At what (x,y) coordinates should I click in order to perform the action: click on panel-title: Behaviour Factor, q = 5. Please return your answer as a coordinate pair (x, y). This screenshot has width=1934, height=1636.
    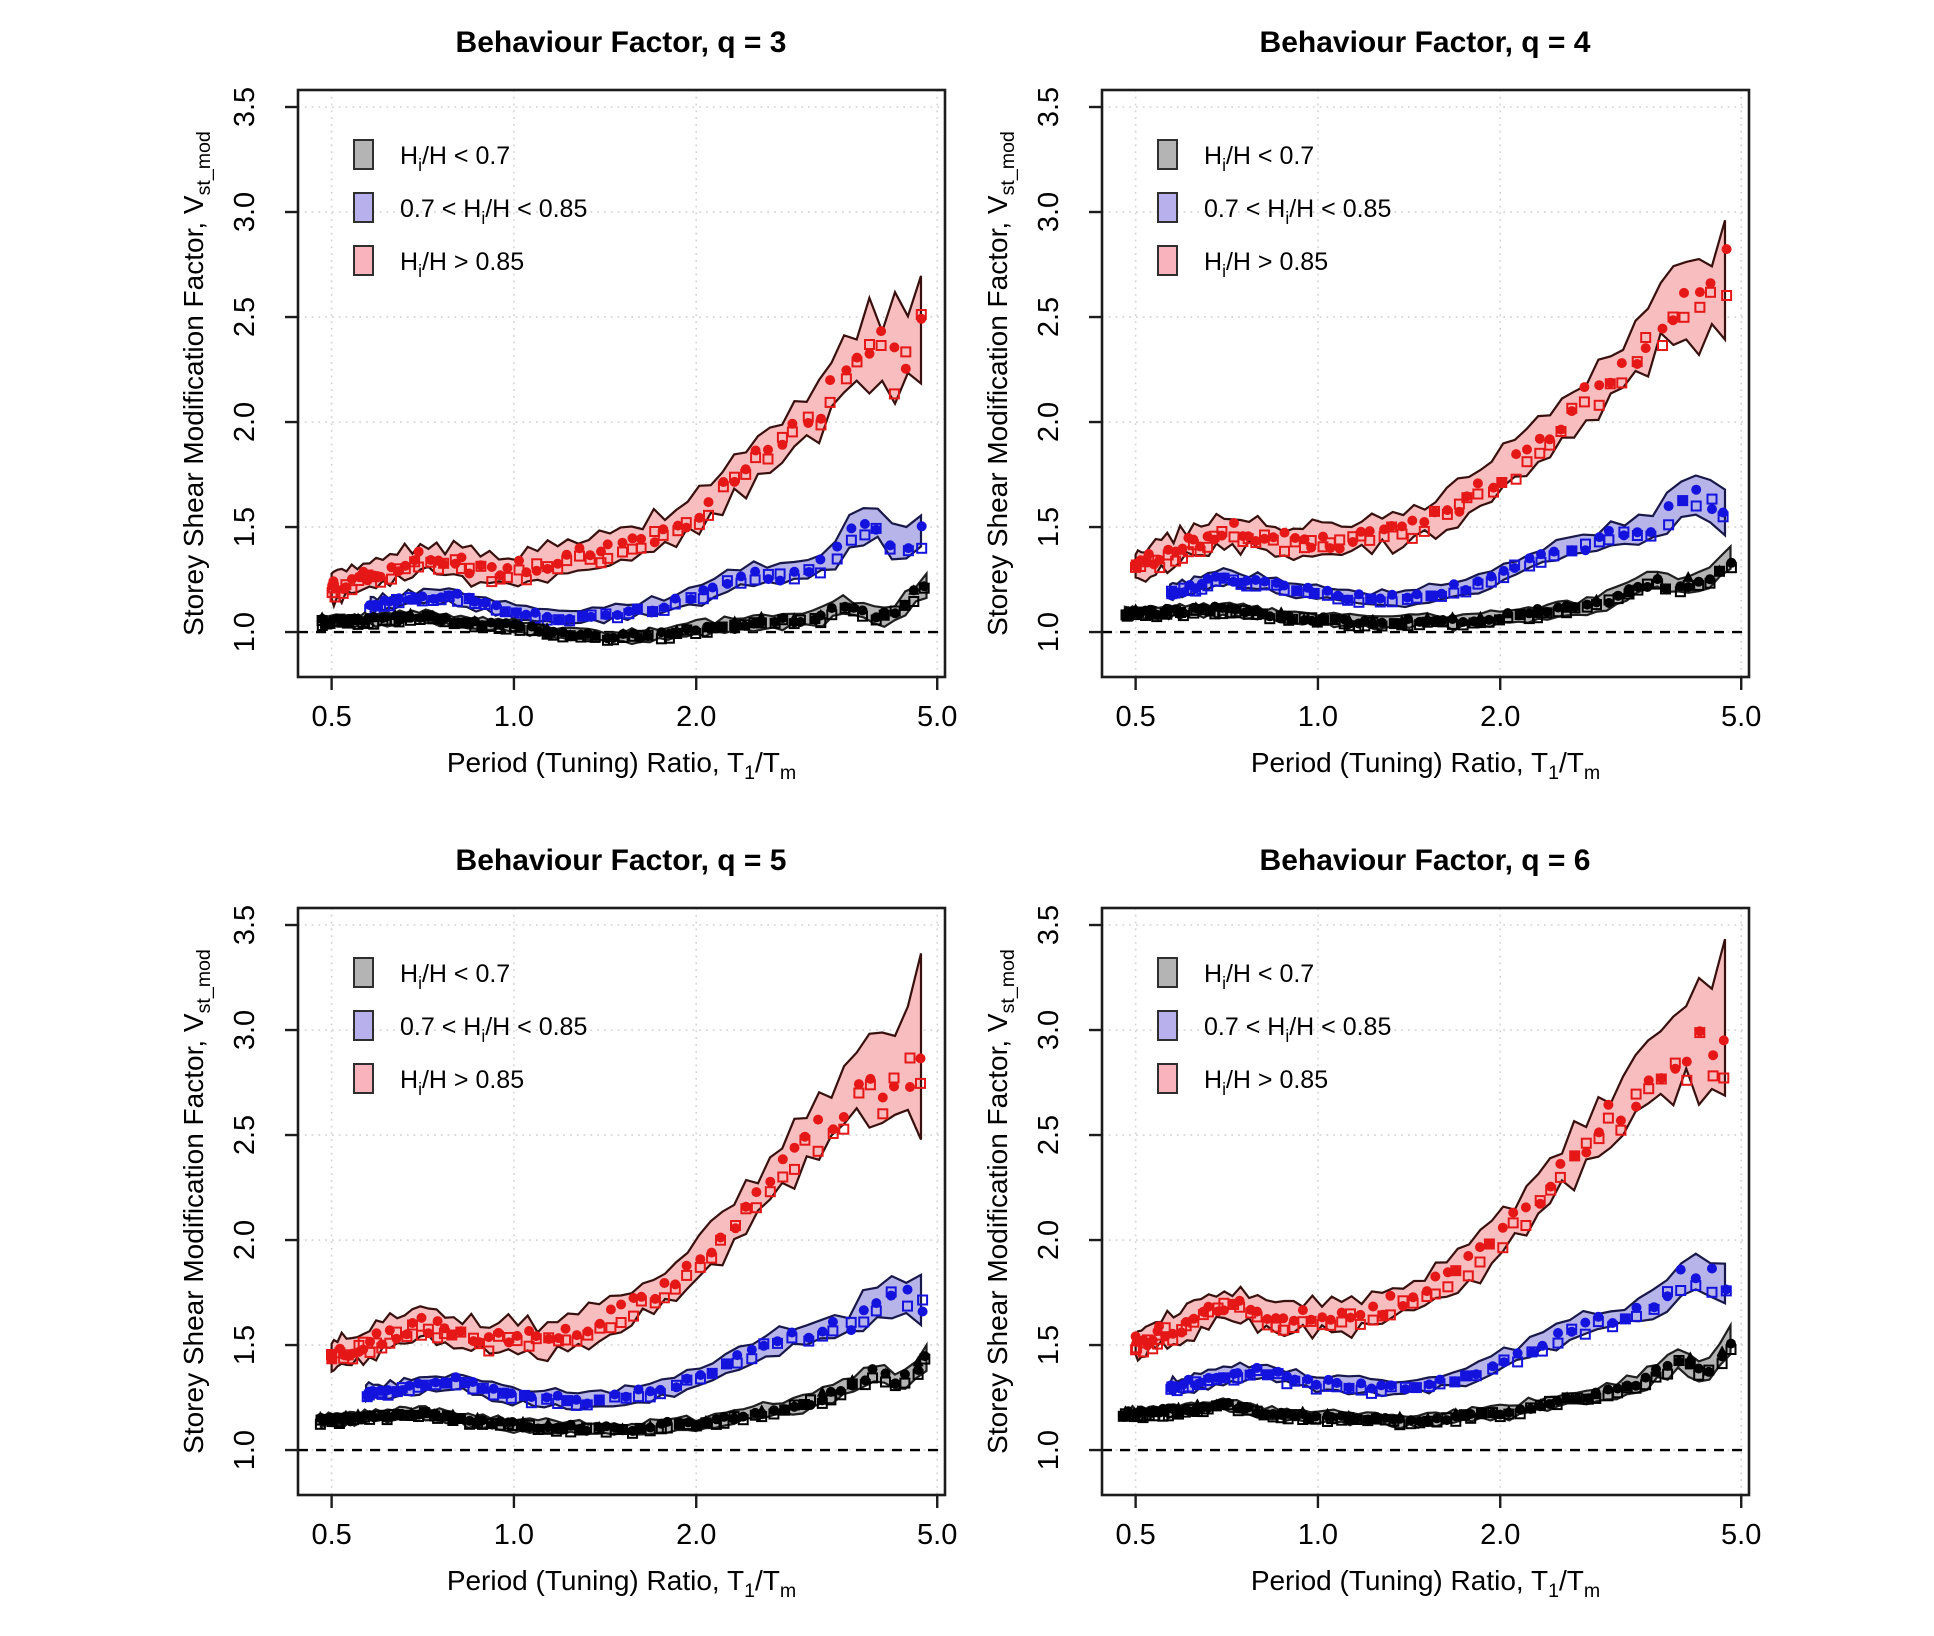
    Looking at the image, I should click on (621, 860).